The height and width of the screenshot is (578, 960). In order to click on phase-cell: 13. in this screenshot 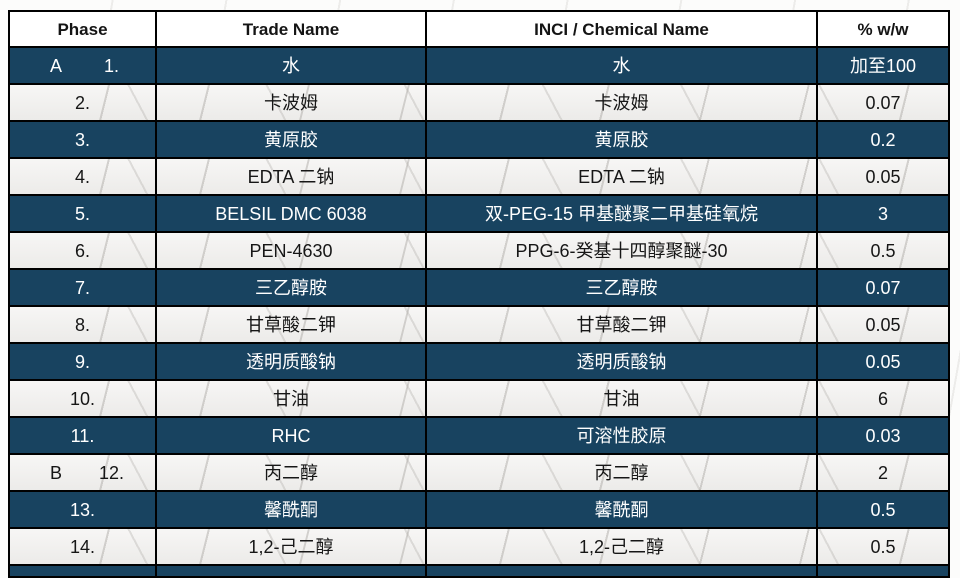, I will do `click(83, 509)`.